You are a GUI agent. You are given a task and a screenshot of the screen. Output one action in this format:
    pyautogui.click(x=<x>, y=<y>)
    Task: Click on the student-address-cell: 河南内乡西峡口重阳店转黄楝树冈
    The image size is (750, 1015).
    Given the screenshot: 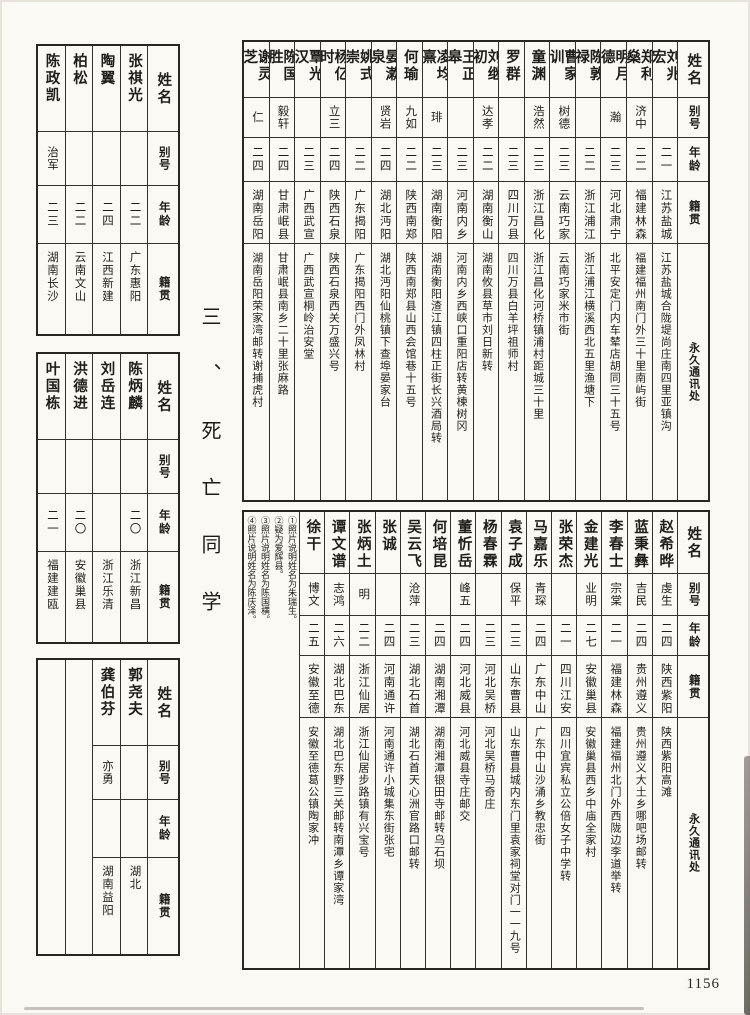 What is the action you would take?
    pyautogui.click(x=460, y=372)
    